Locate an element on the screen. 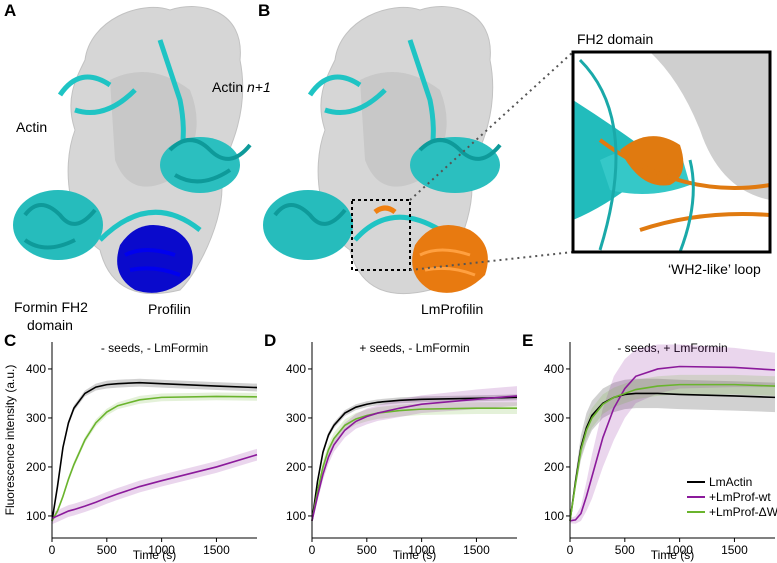 This screenshot has width=777, height=563. structure-label: Profilin is located at coordinates (169, 309).